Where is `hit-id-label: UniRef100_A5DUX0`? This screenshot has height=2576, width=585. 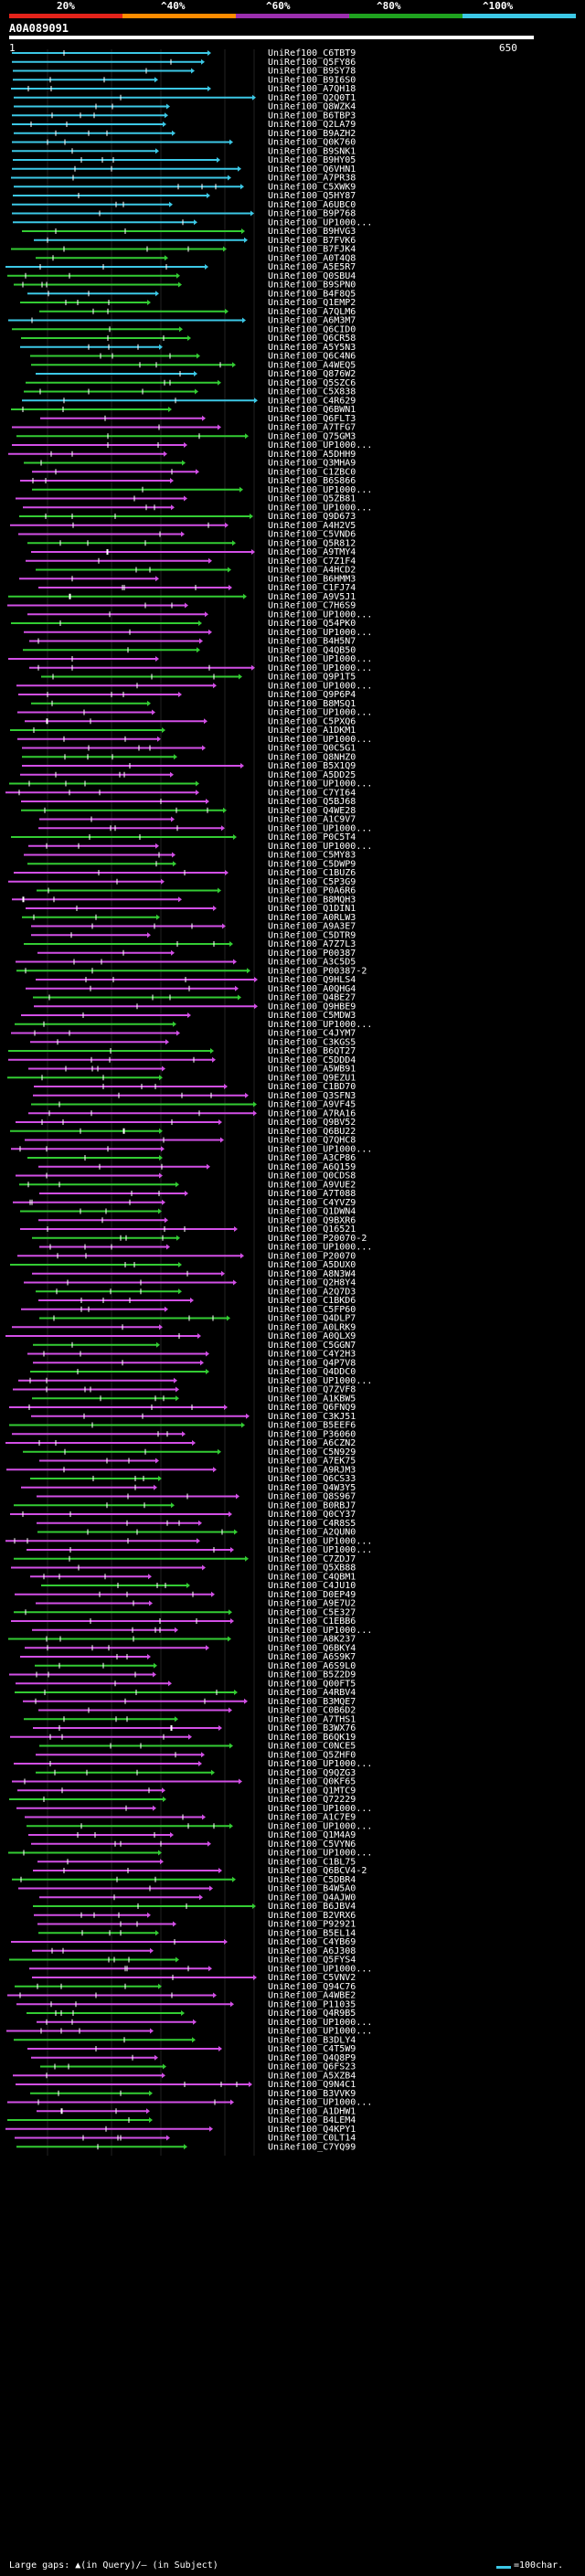
hit-id-label: UniRef100_A5DUX0 is located at coordinates (312, 1265).